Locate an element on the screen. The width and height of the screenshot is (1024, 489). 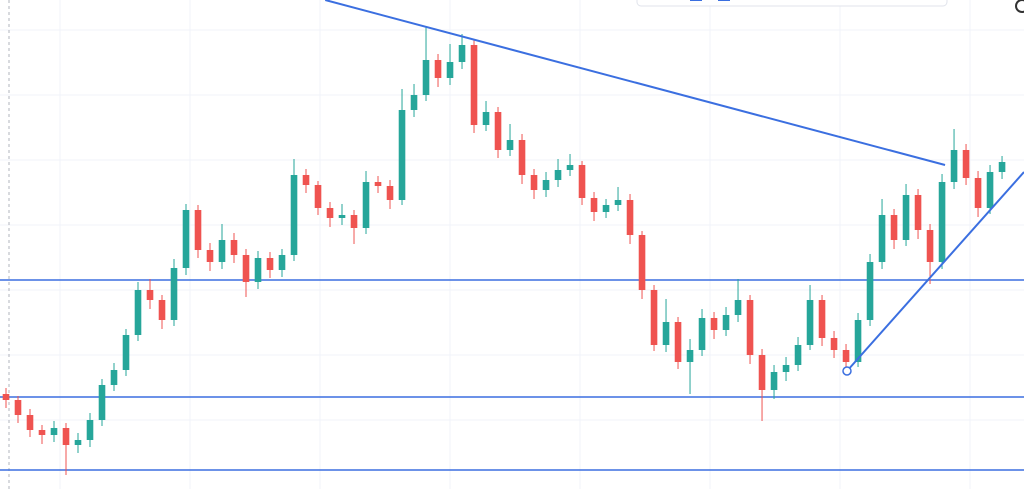
trend-line-handle is located at coordinates (847, 371).